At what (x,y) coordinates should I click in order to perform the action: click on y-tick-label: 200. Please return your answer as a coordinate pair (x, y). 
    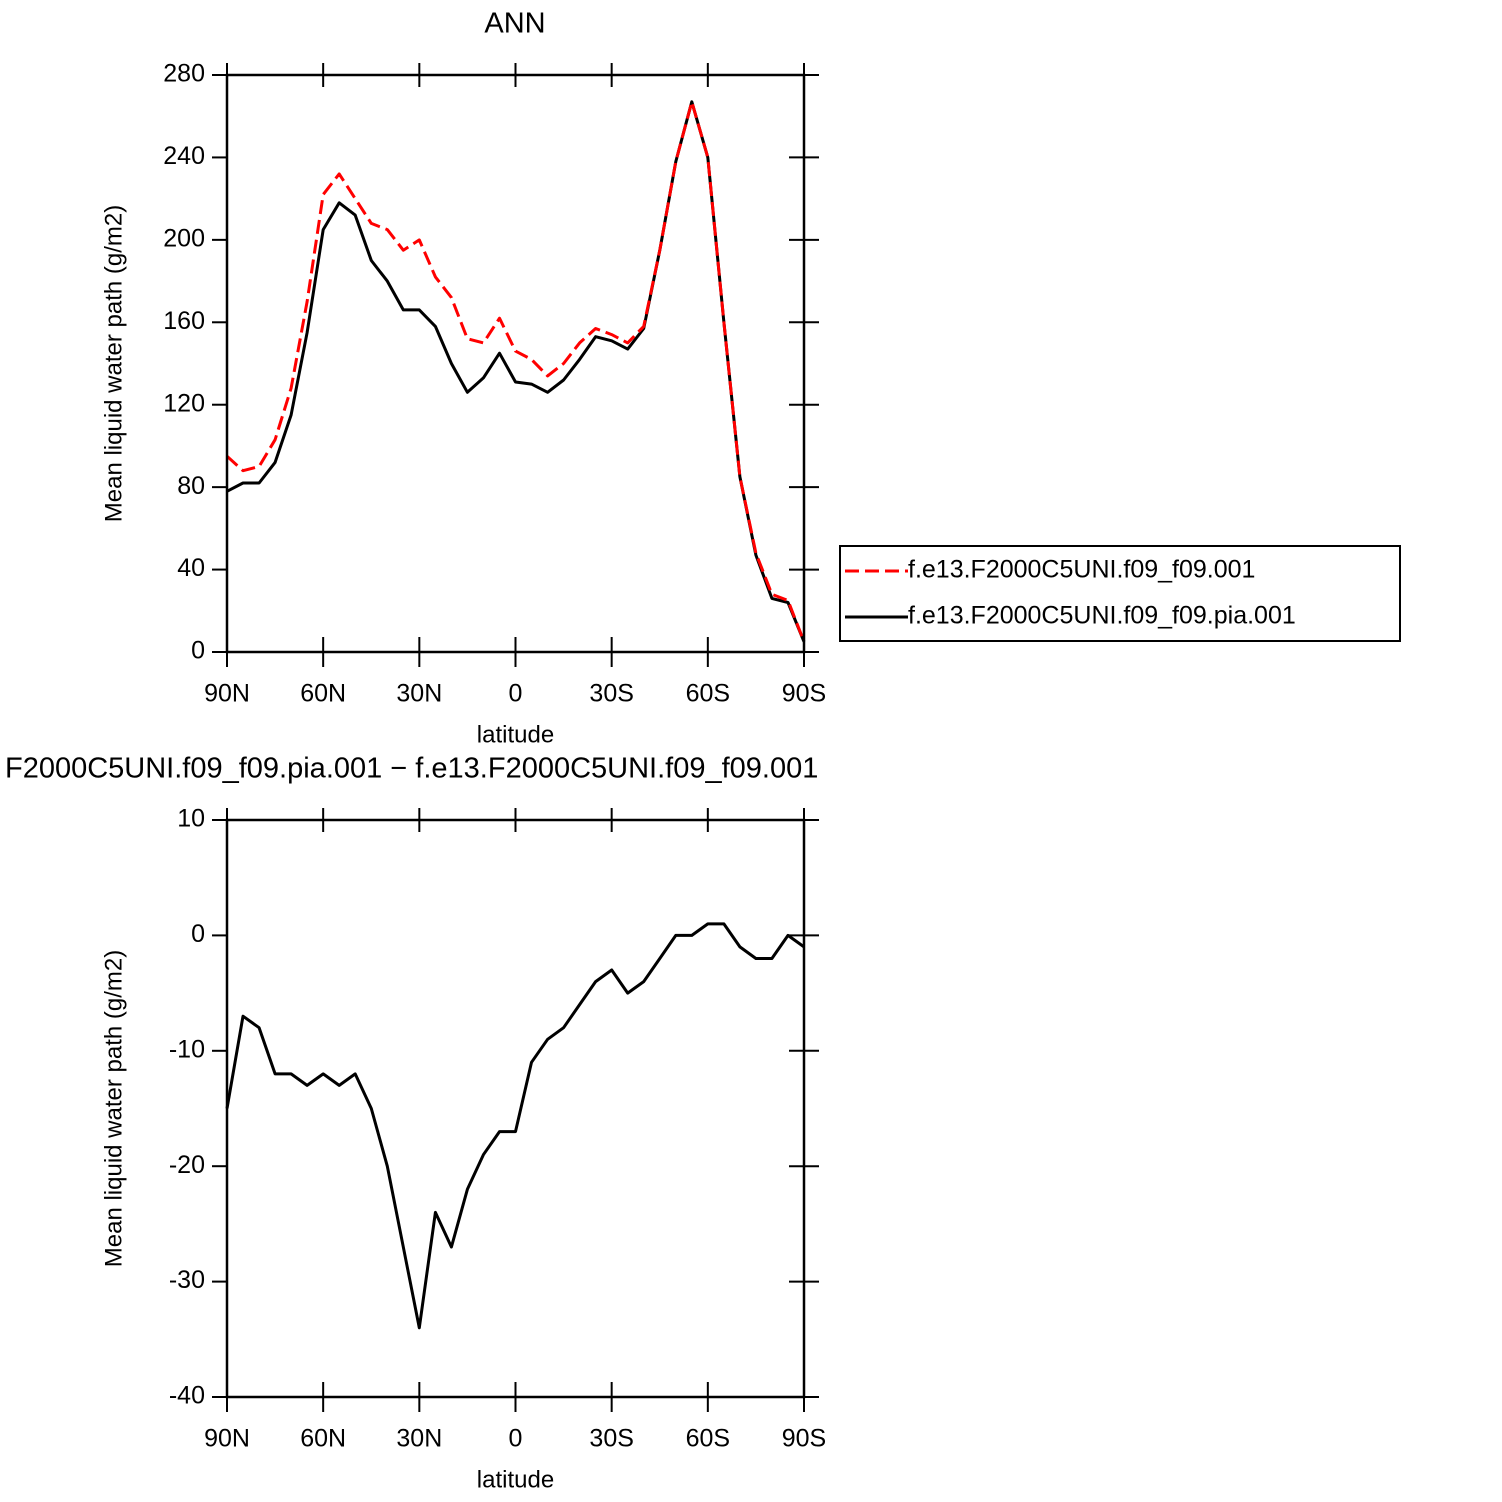
    Looking at the image, I should click on (184, 238).